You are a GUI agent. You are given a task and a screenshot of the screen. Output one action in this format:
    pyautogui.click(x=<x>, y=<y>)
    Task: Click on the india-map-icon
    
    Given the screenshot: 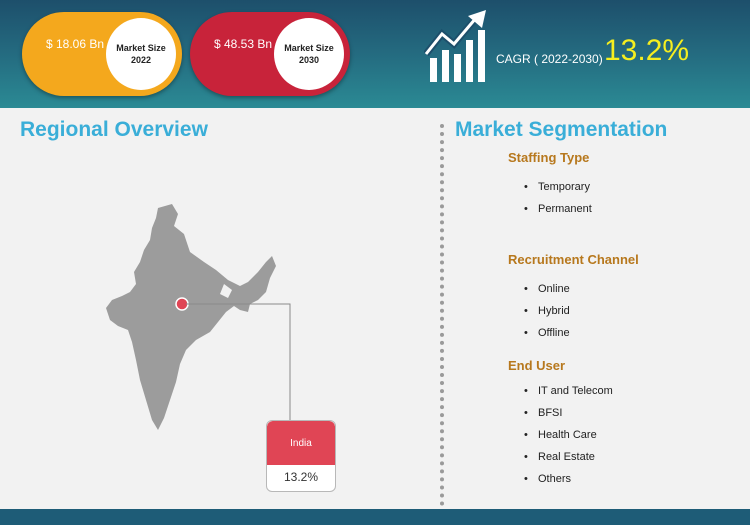 What is the action you would take?
    pyautogui.click(x=191, y=317)
    